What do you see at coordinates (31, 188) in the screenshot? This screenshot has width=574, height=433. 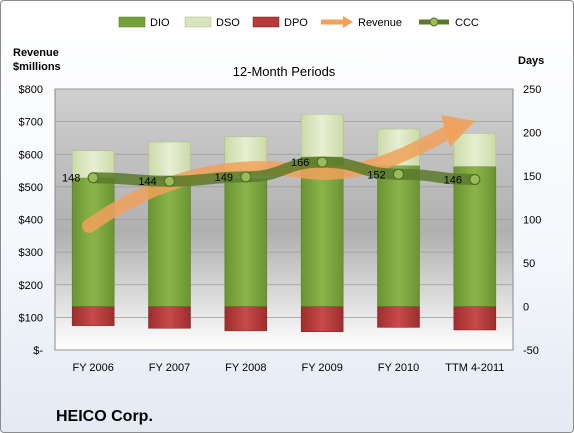 I see `left-tick-label: $500` at bounding box center [31, 188].